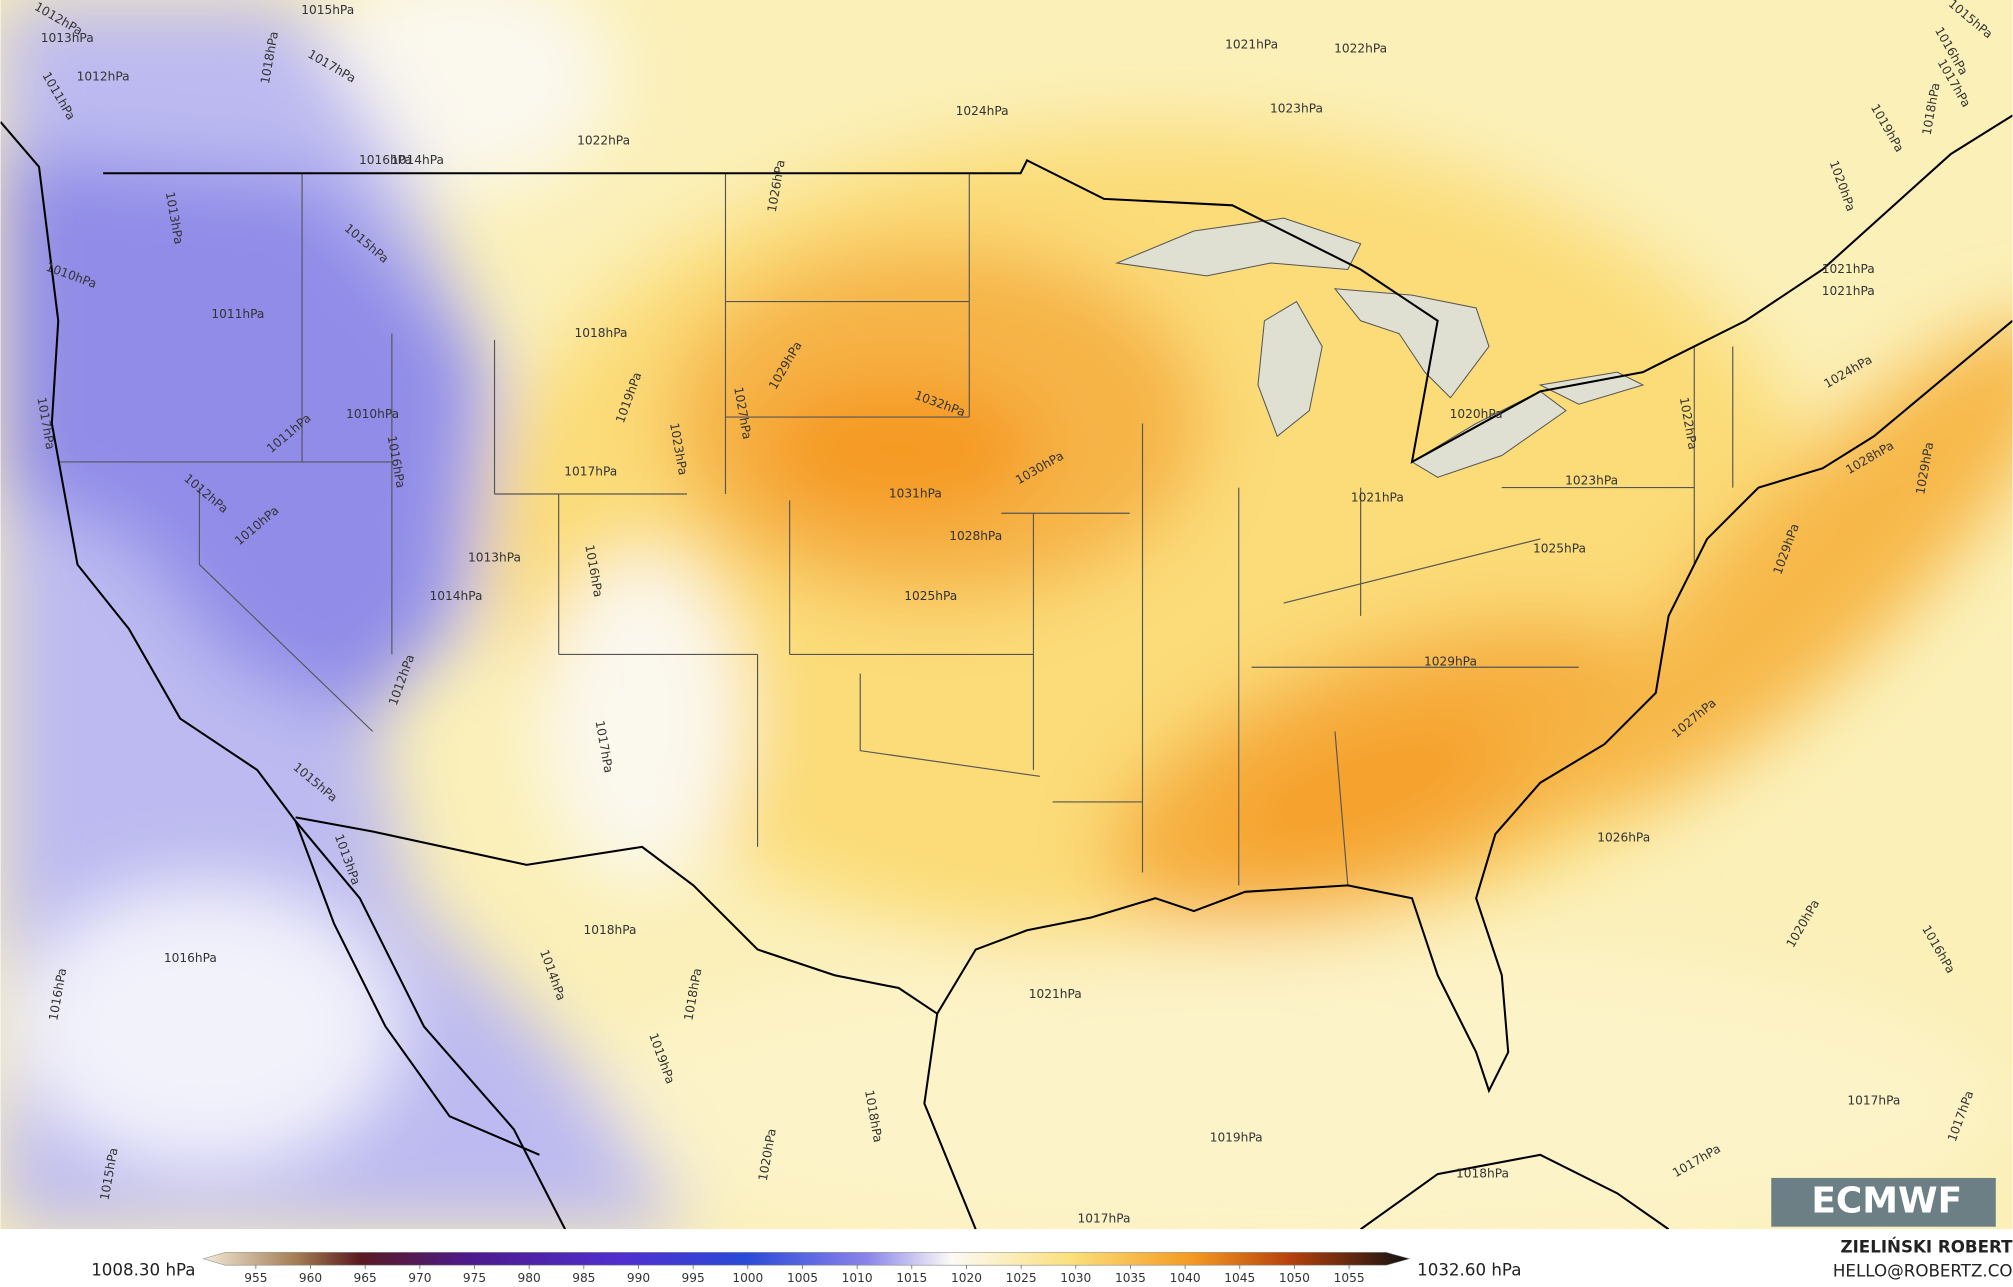 Image resolution: width=2013 pixels, height=1287 pixels. What do you see at coordinates (419, 1278) in the screenshot?
I see `colorbar-tick-label: 970` at bounding box center [419, 1278].